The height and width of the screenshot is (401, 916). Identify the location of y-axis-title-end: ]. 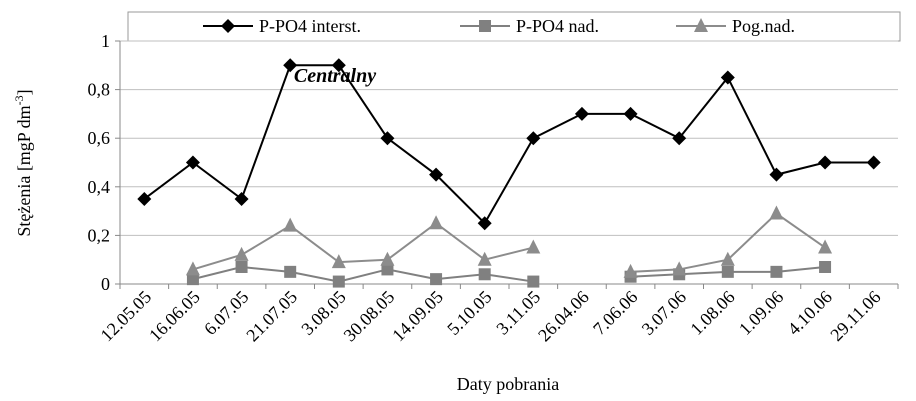
(24, 92).